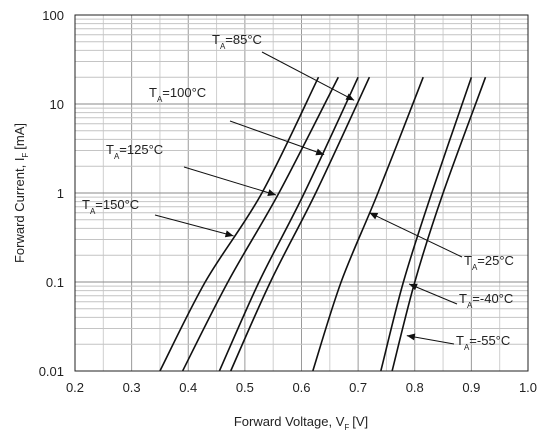 This screenshot has height=436, width=542. Describe the element at coordinates (358, 387) in the screenshot. I see `x-tick-label: 0.7` at that location.